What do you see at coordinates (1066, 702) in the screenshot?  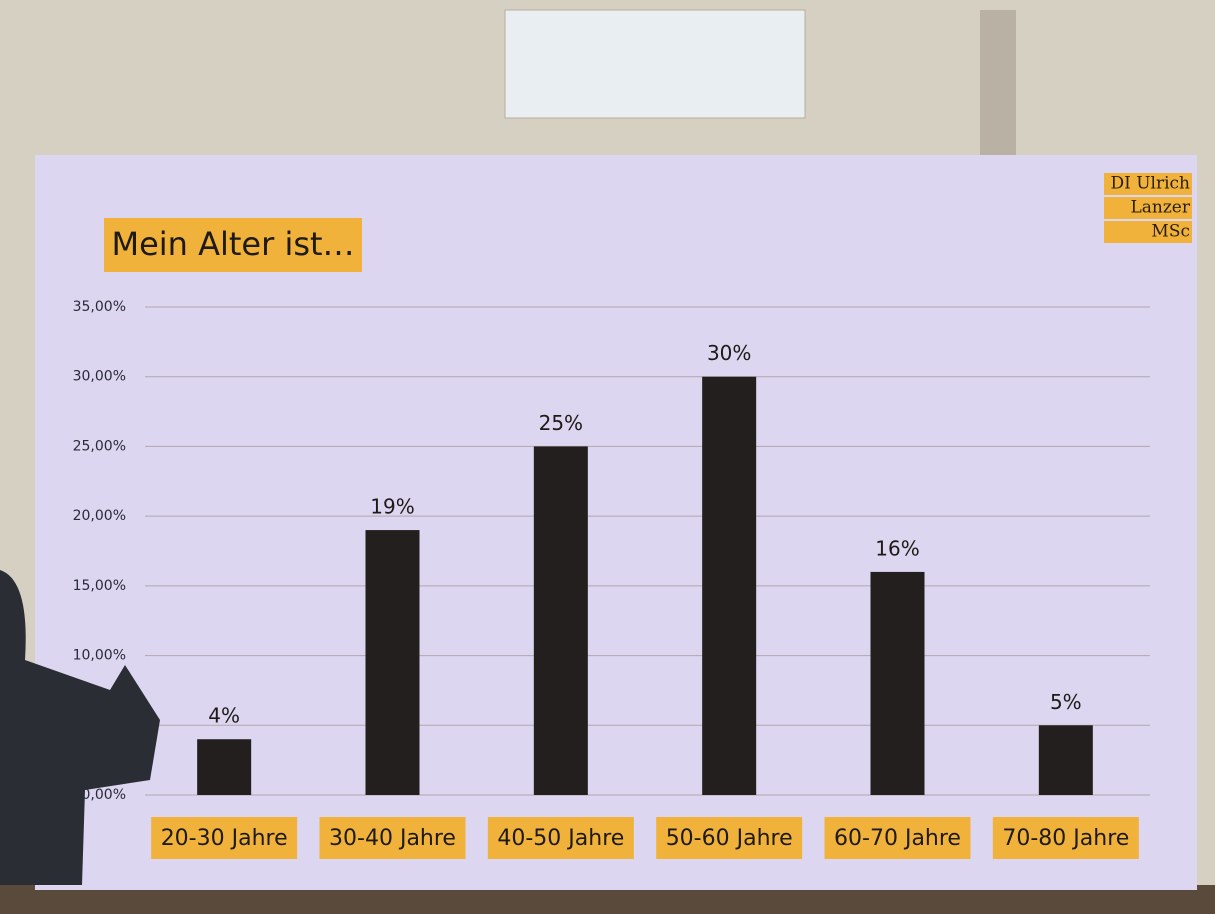 I see `value-label: 5%` at bounding box center [1066, 702].